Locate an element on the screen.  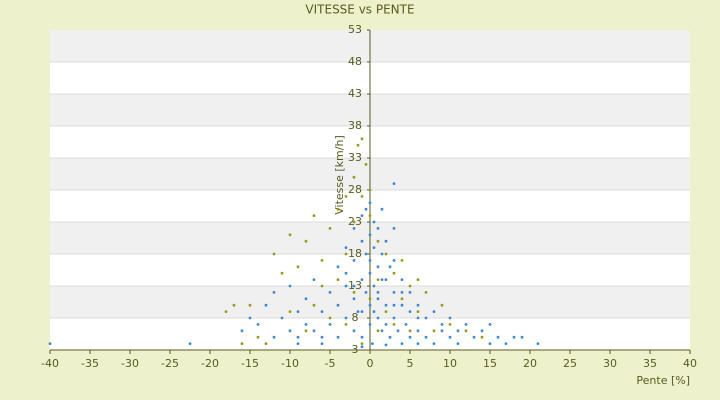
y-tick-label: 33 is located at coordinates (355, 157).